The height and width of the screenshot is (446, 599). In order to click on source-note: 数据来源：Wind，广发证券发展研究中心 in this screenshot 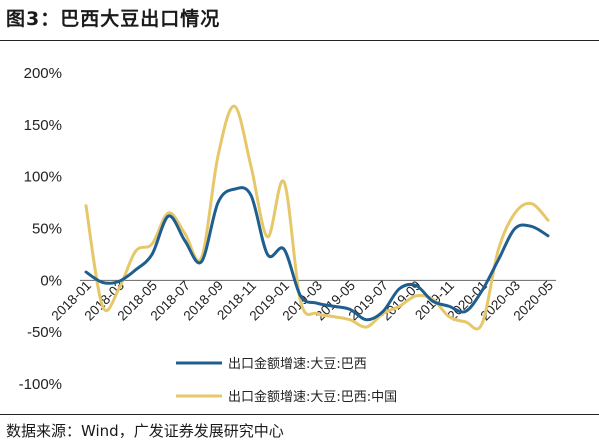, I will do `click(145, 431)`.